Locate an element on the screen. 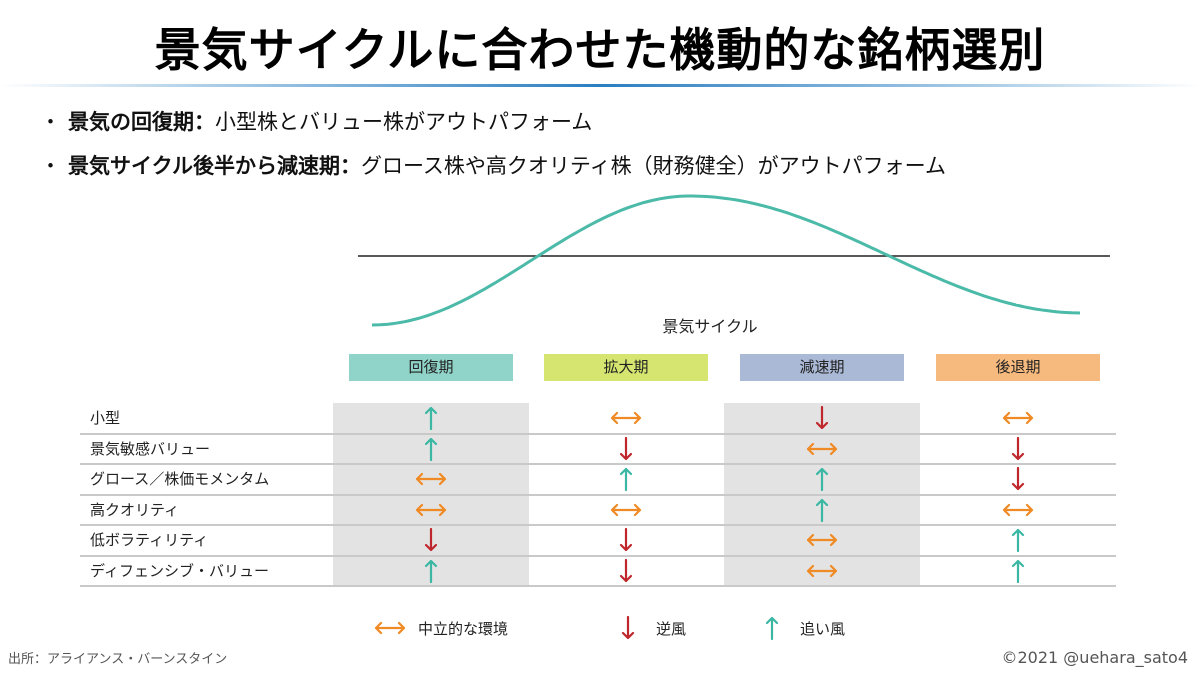  bullet-text: 小型株とバリュー株がアウトパフォーム is located at coordinates (404, 122).